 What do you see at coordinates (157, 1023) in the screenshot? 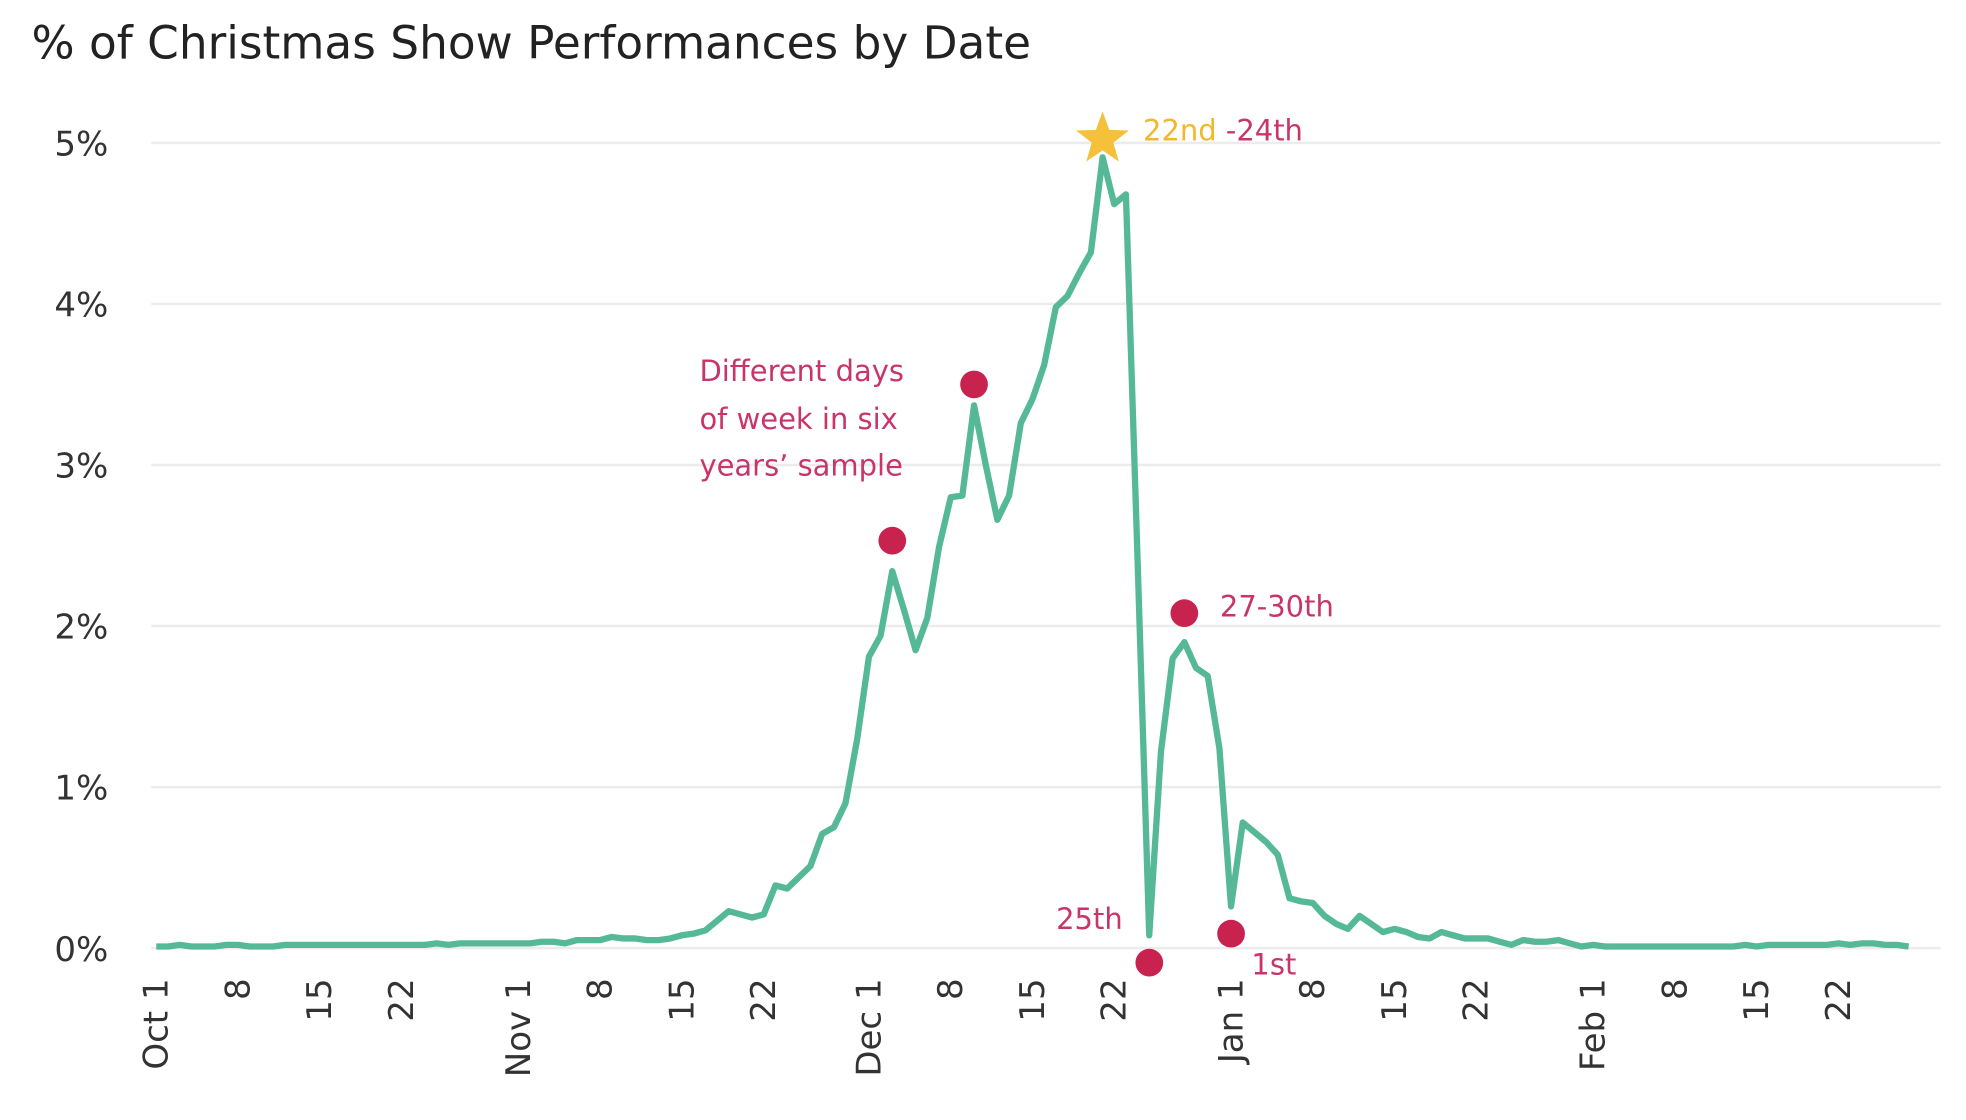
I see `x-tick-label: Oct 1` at bounding box center [157, 1023].